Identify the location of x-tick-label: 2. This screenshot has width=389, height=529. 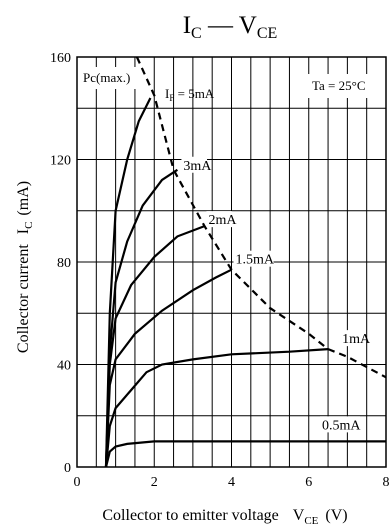
(154, 482).